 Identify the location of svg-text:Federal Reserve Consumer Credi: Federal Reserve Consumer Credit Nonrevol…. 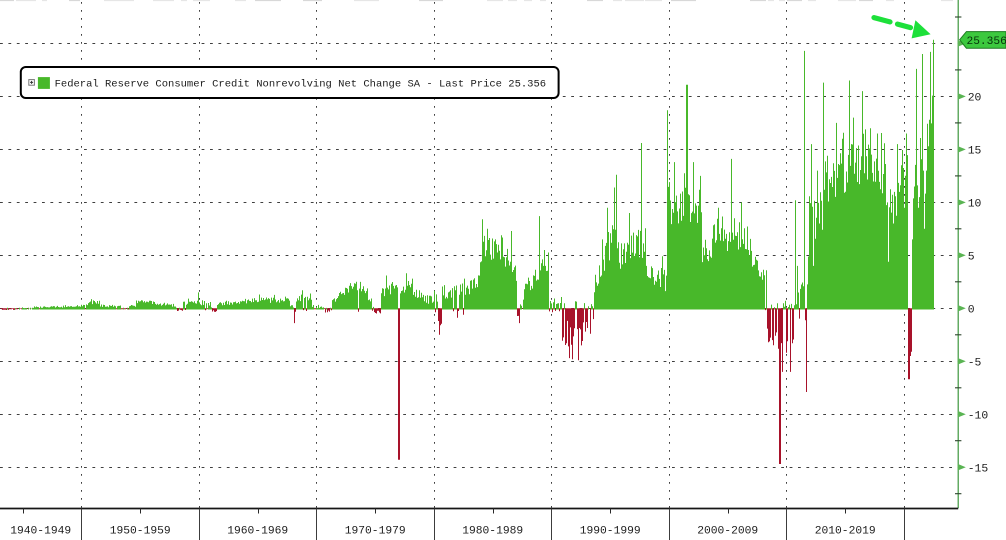
(300, 85).